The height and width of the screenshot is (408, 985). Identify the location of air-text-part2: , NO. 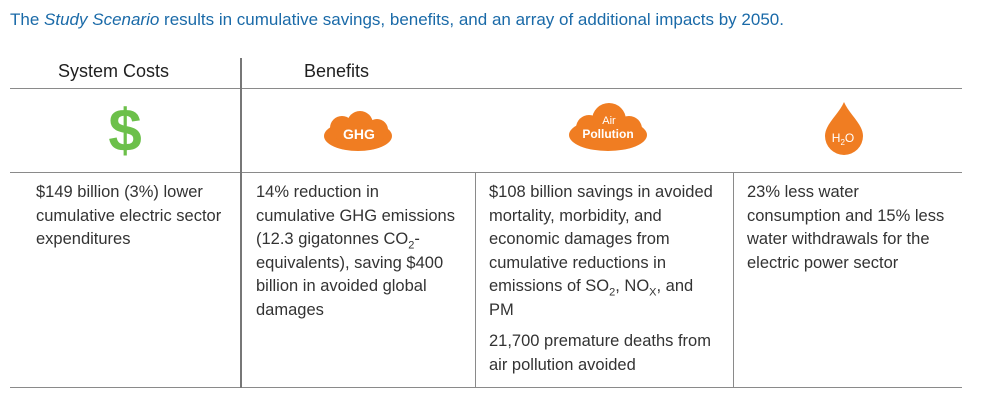
(632, 286).